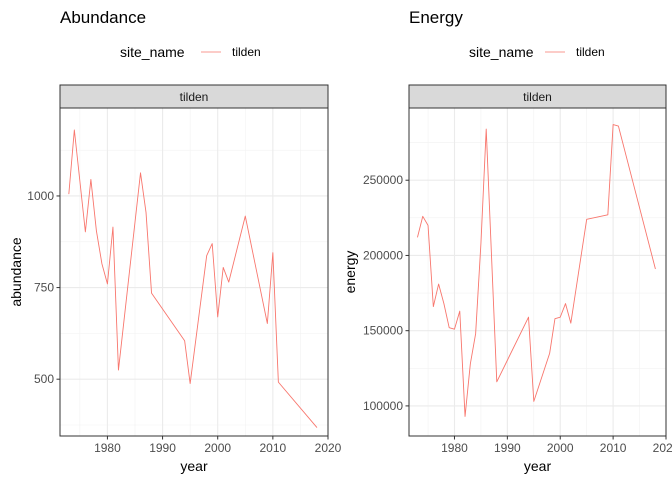 The height and width of the screenshot is (480, 672). I want to click on abundance-y-axis: 500 750 1000, so click(43, 287).